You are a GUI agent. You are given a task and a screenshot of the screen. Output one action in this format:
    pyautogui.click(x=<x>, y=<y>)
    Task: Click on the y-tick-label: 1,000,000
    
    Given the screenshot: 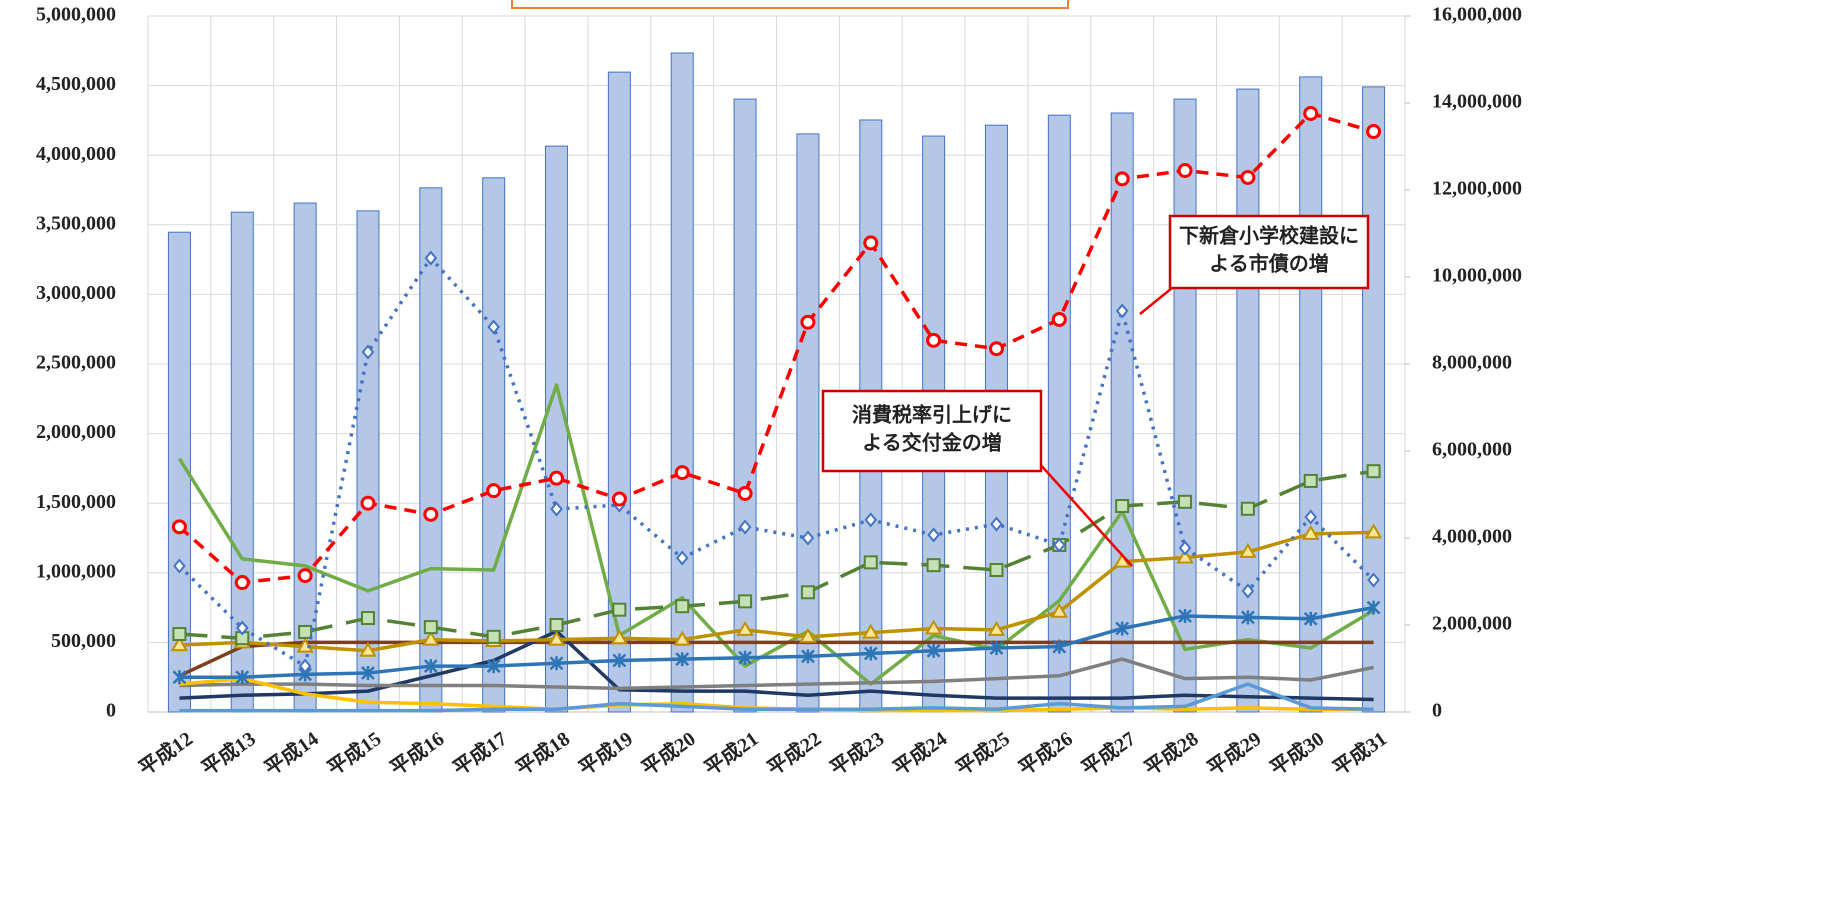 What is the action you would take?
    pyautogui.click(x=76, y=571)
    